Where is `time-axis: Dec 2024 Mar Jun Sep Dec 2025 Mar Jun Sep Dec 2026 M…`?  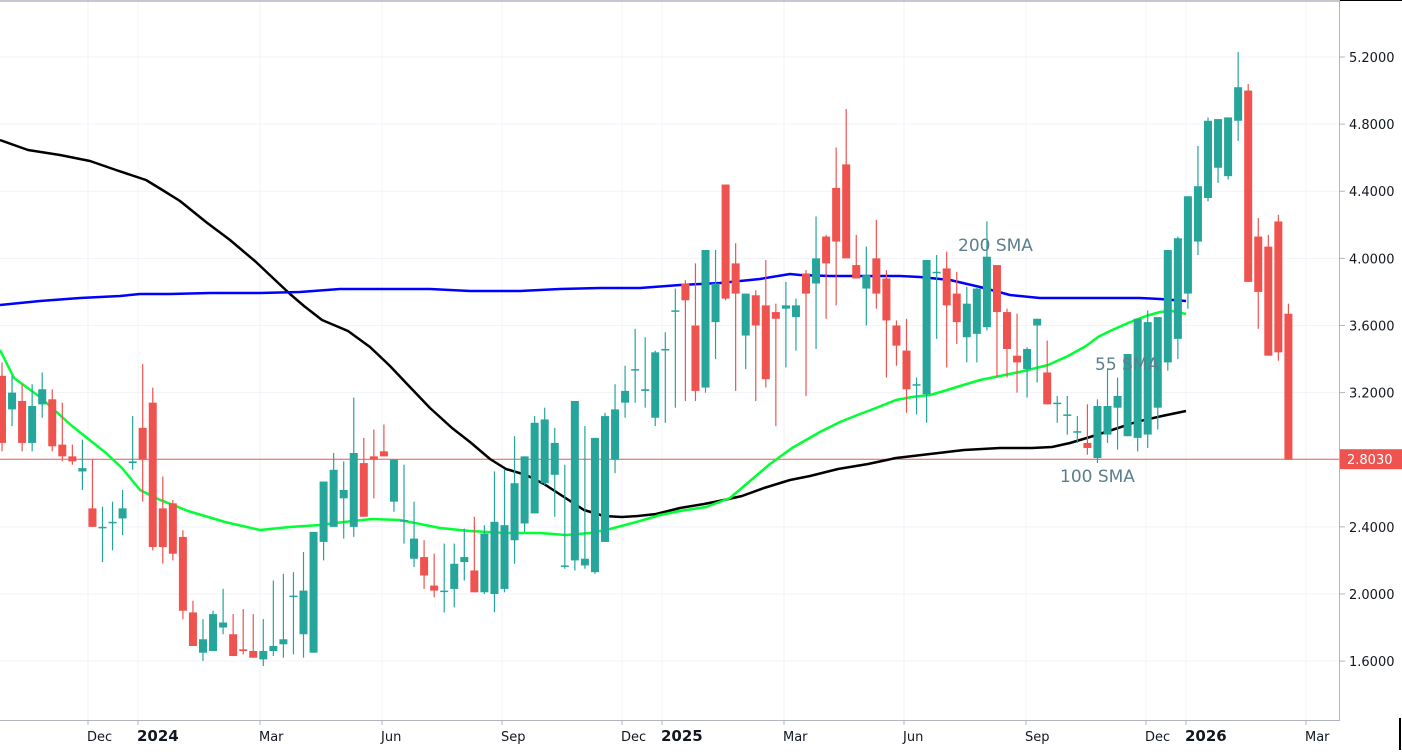 time-axis: Dec 2024 Mar Jun Sep Dec 2025 Mar Jun Sep Dec 2026 M… is located at coordinates (708, 732).